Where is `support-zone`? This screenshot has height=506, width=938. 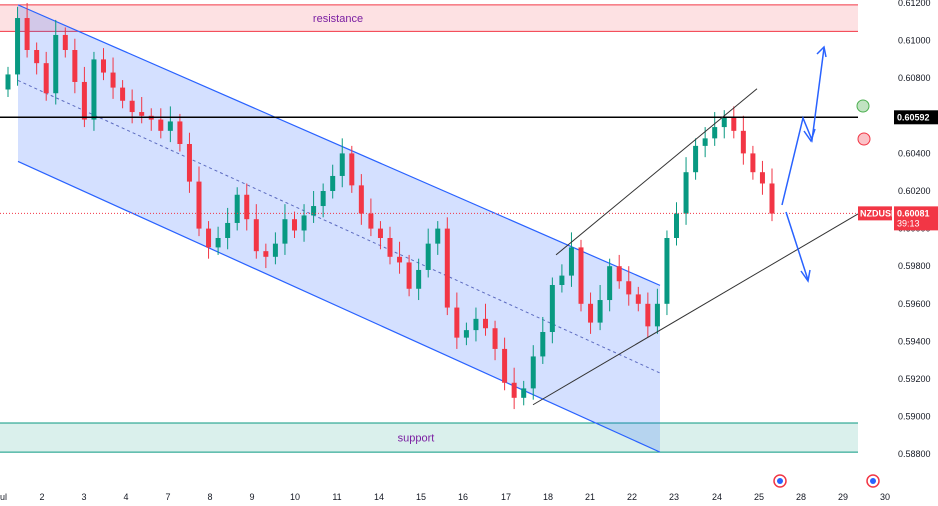 support-zone is located at coordinates (429, 437).